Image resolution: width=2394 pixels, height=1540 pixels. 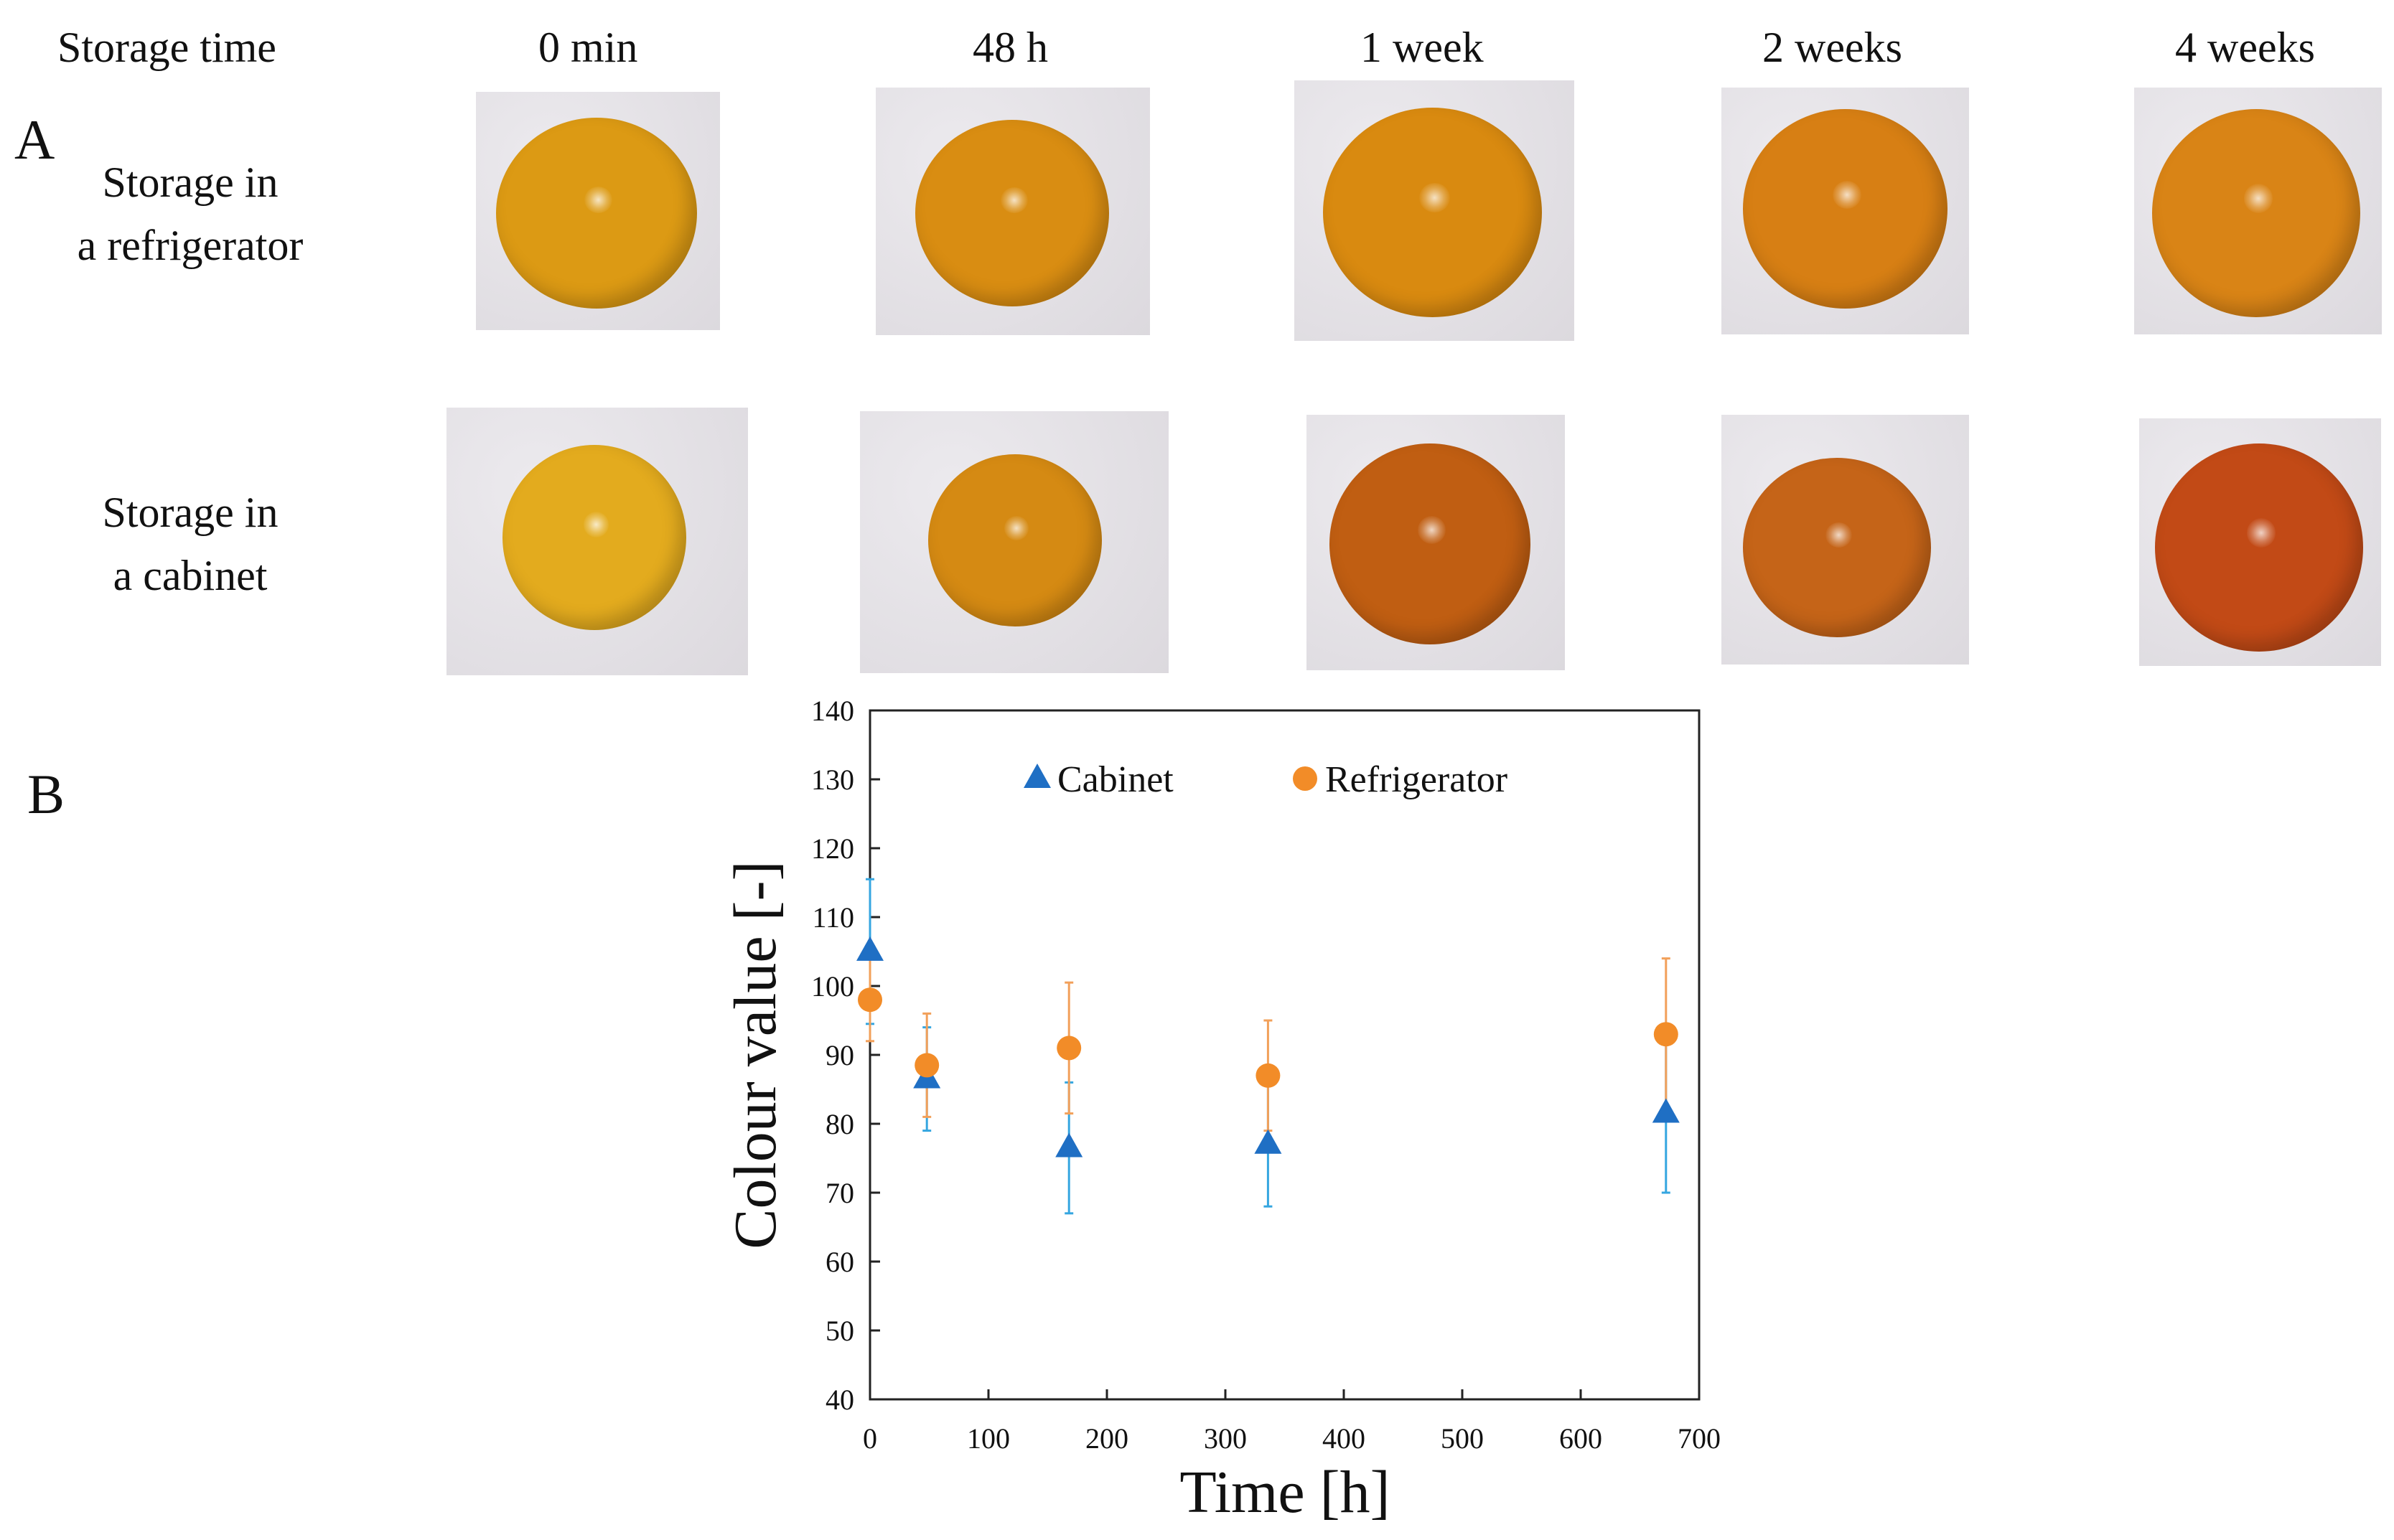 What do you see at coordinates (1832, 47) in the screenshot?
I see `time-point-3: 2 weeks` at bounding box center [1832, 47].